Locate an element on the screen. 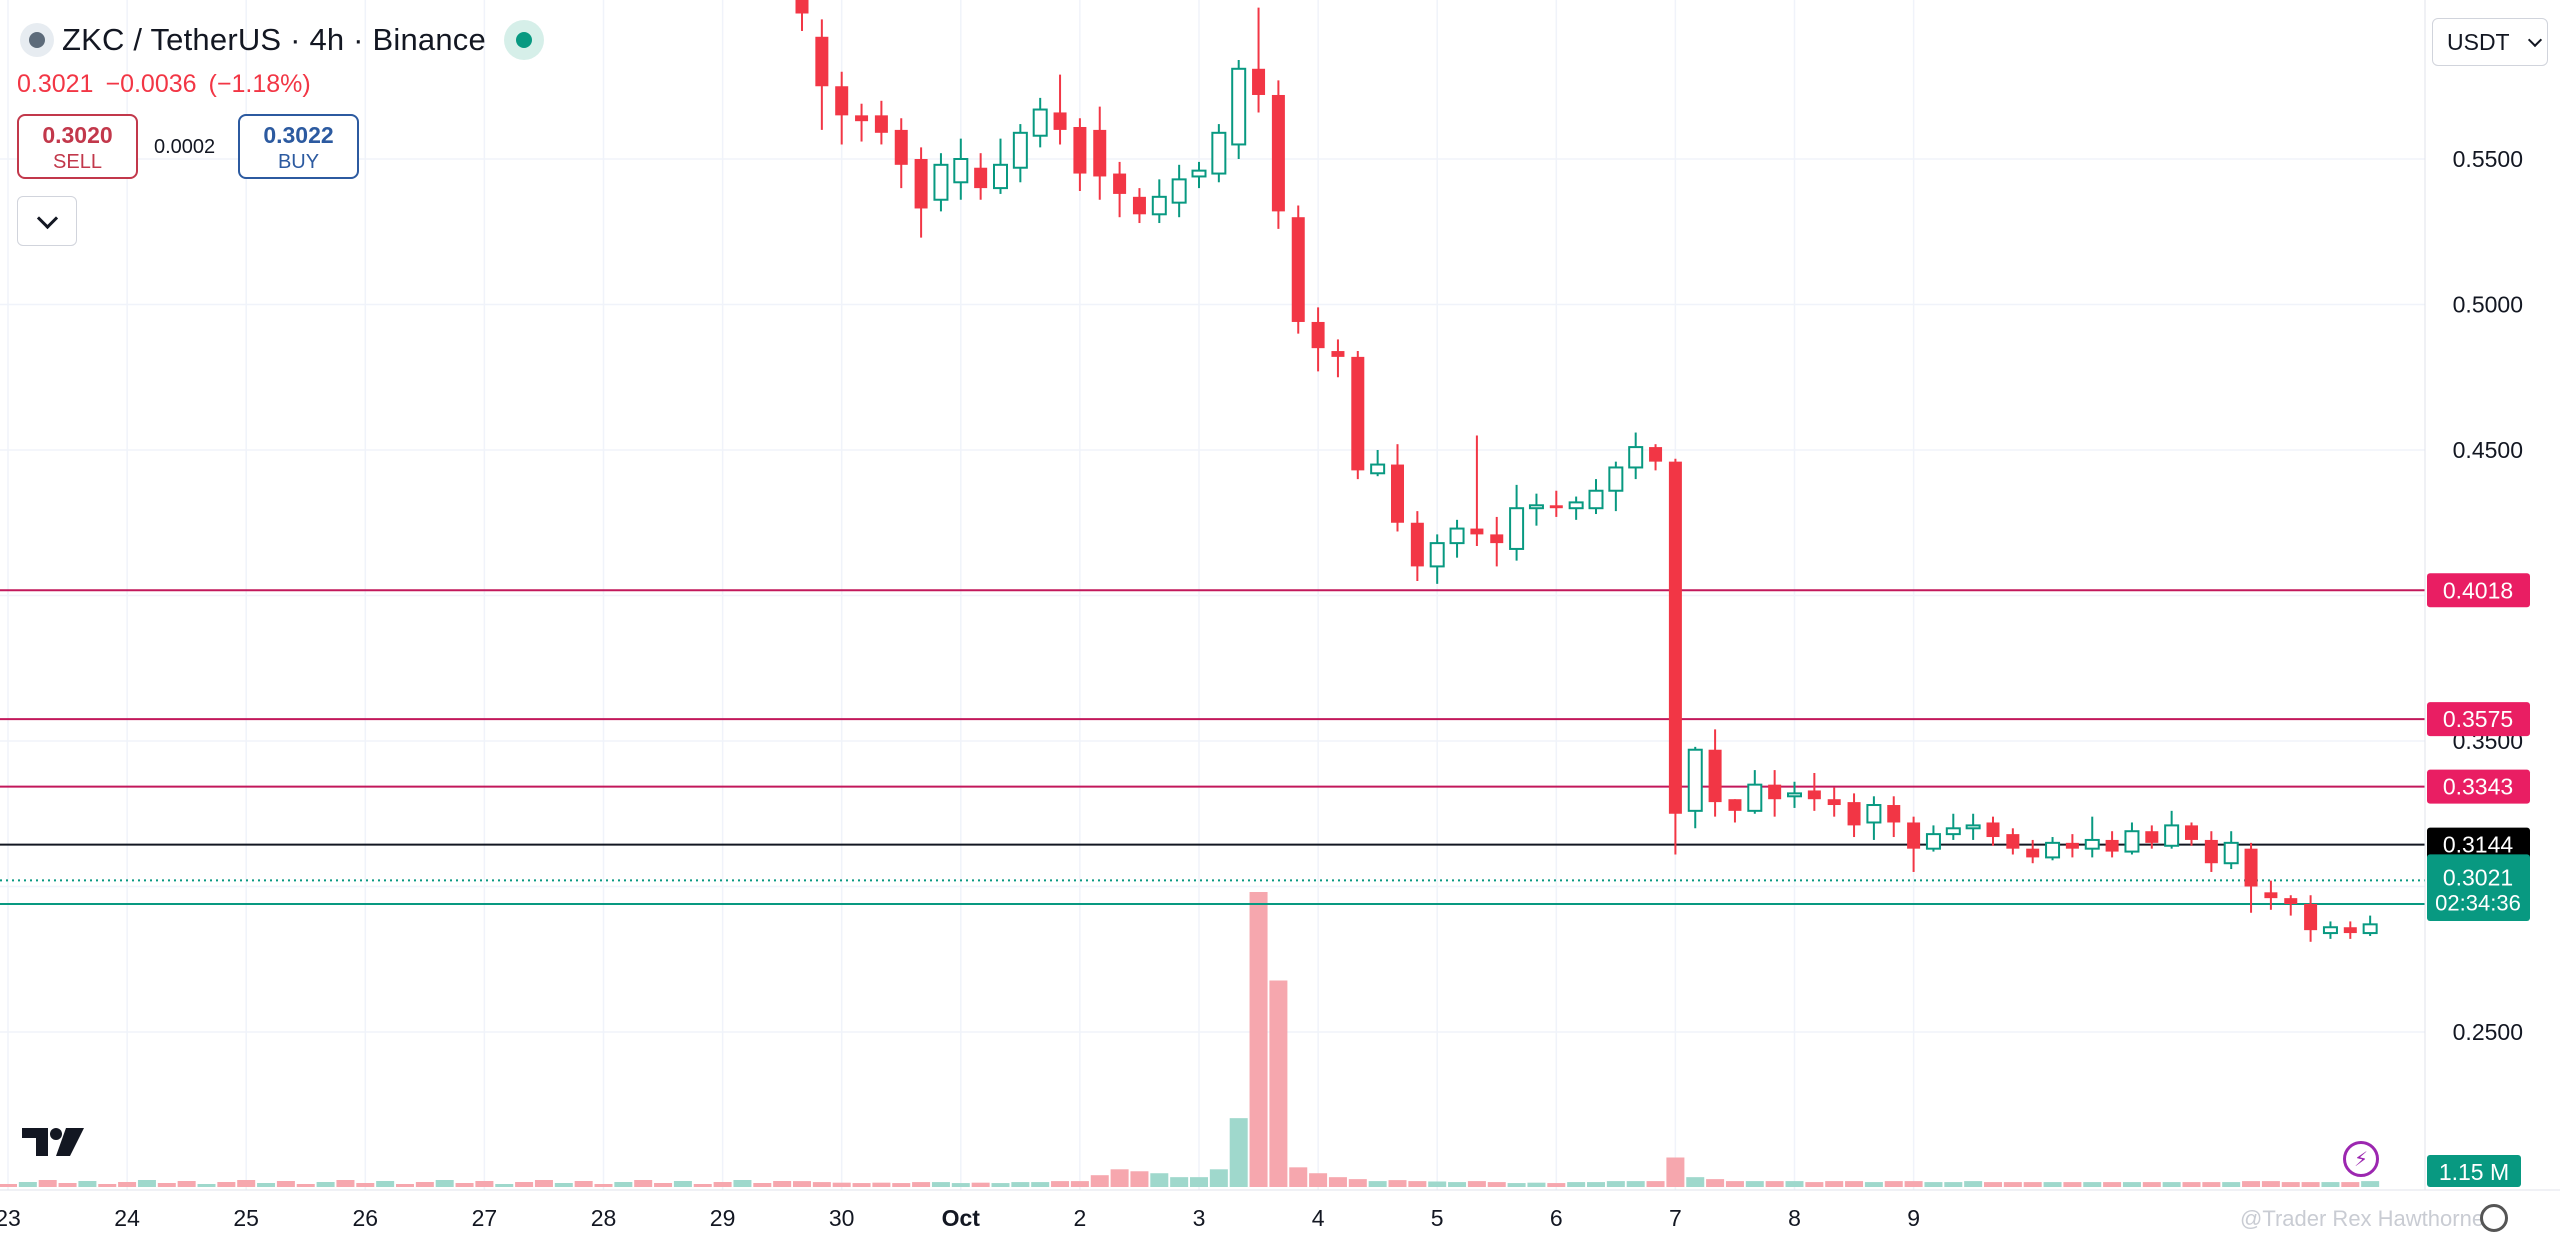 The width and height of the screenshot is (2560, 1249). price-change-pct: (−1.18%) is located at coordinates (259, 84).